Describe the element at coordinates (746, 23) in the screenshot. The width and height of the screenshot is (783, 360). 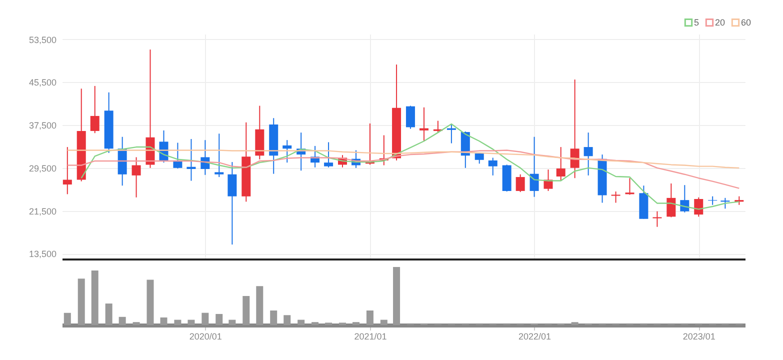
I see `legend-label: 60` at that location.